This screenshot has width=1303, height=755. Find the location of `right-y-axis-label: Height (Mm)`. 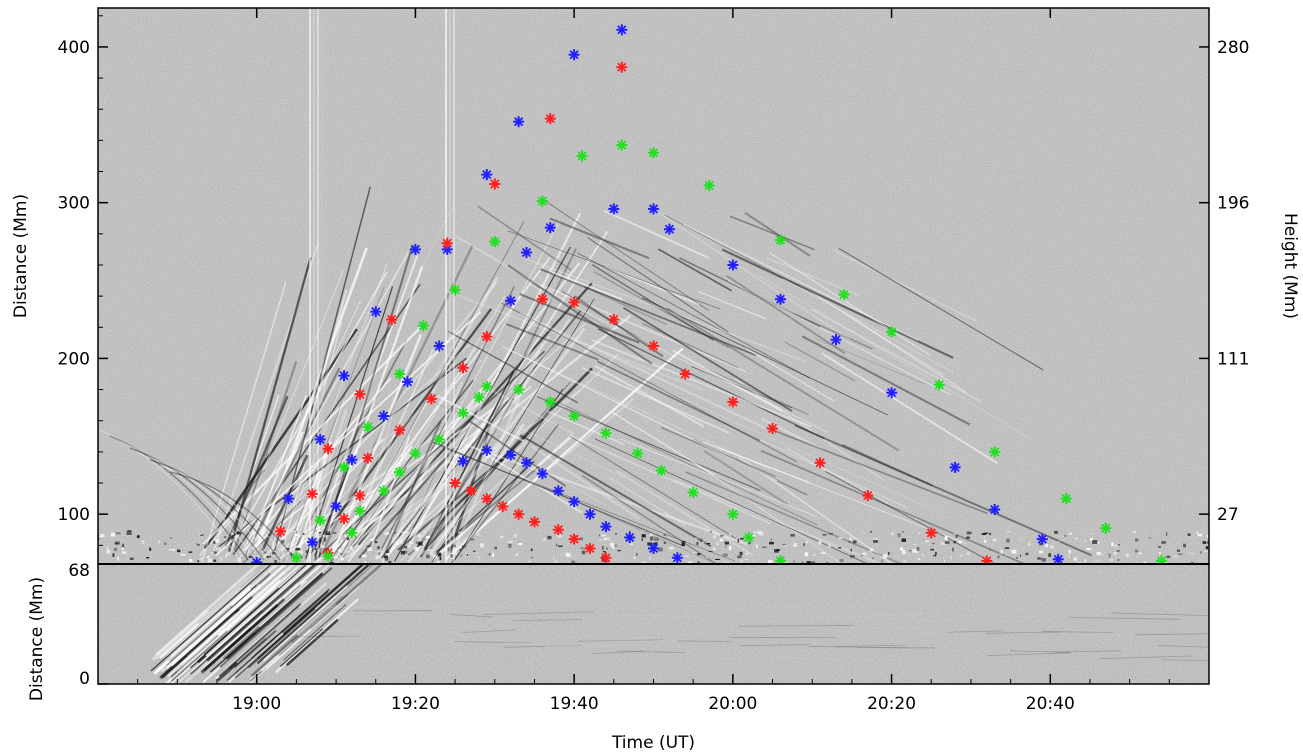

right-y-axis-label: Height (Mm) is located at coordinates (1290, 266).